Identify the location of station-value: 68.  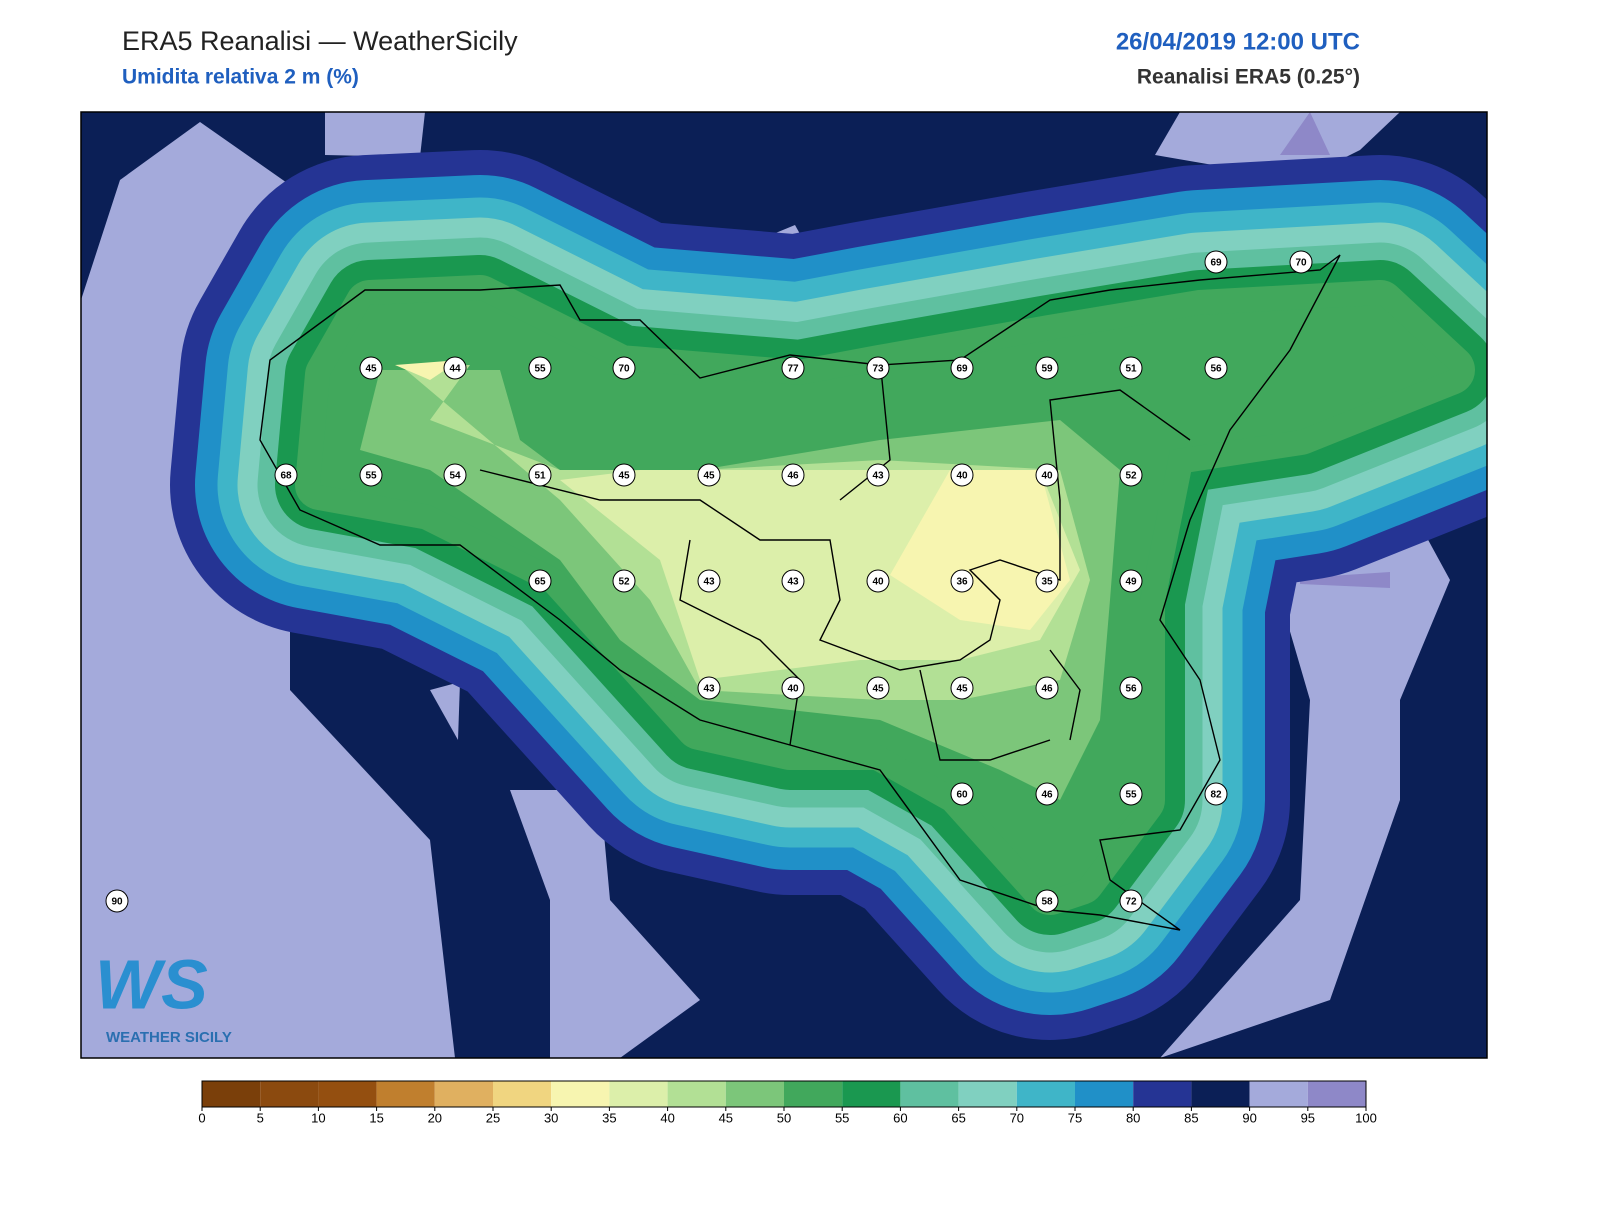
(286, 476).